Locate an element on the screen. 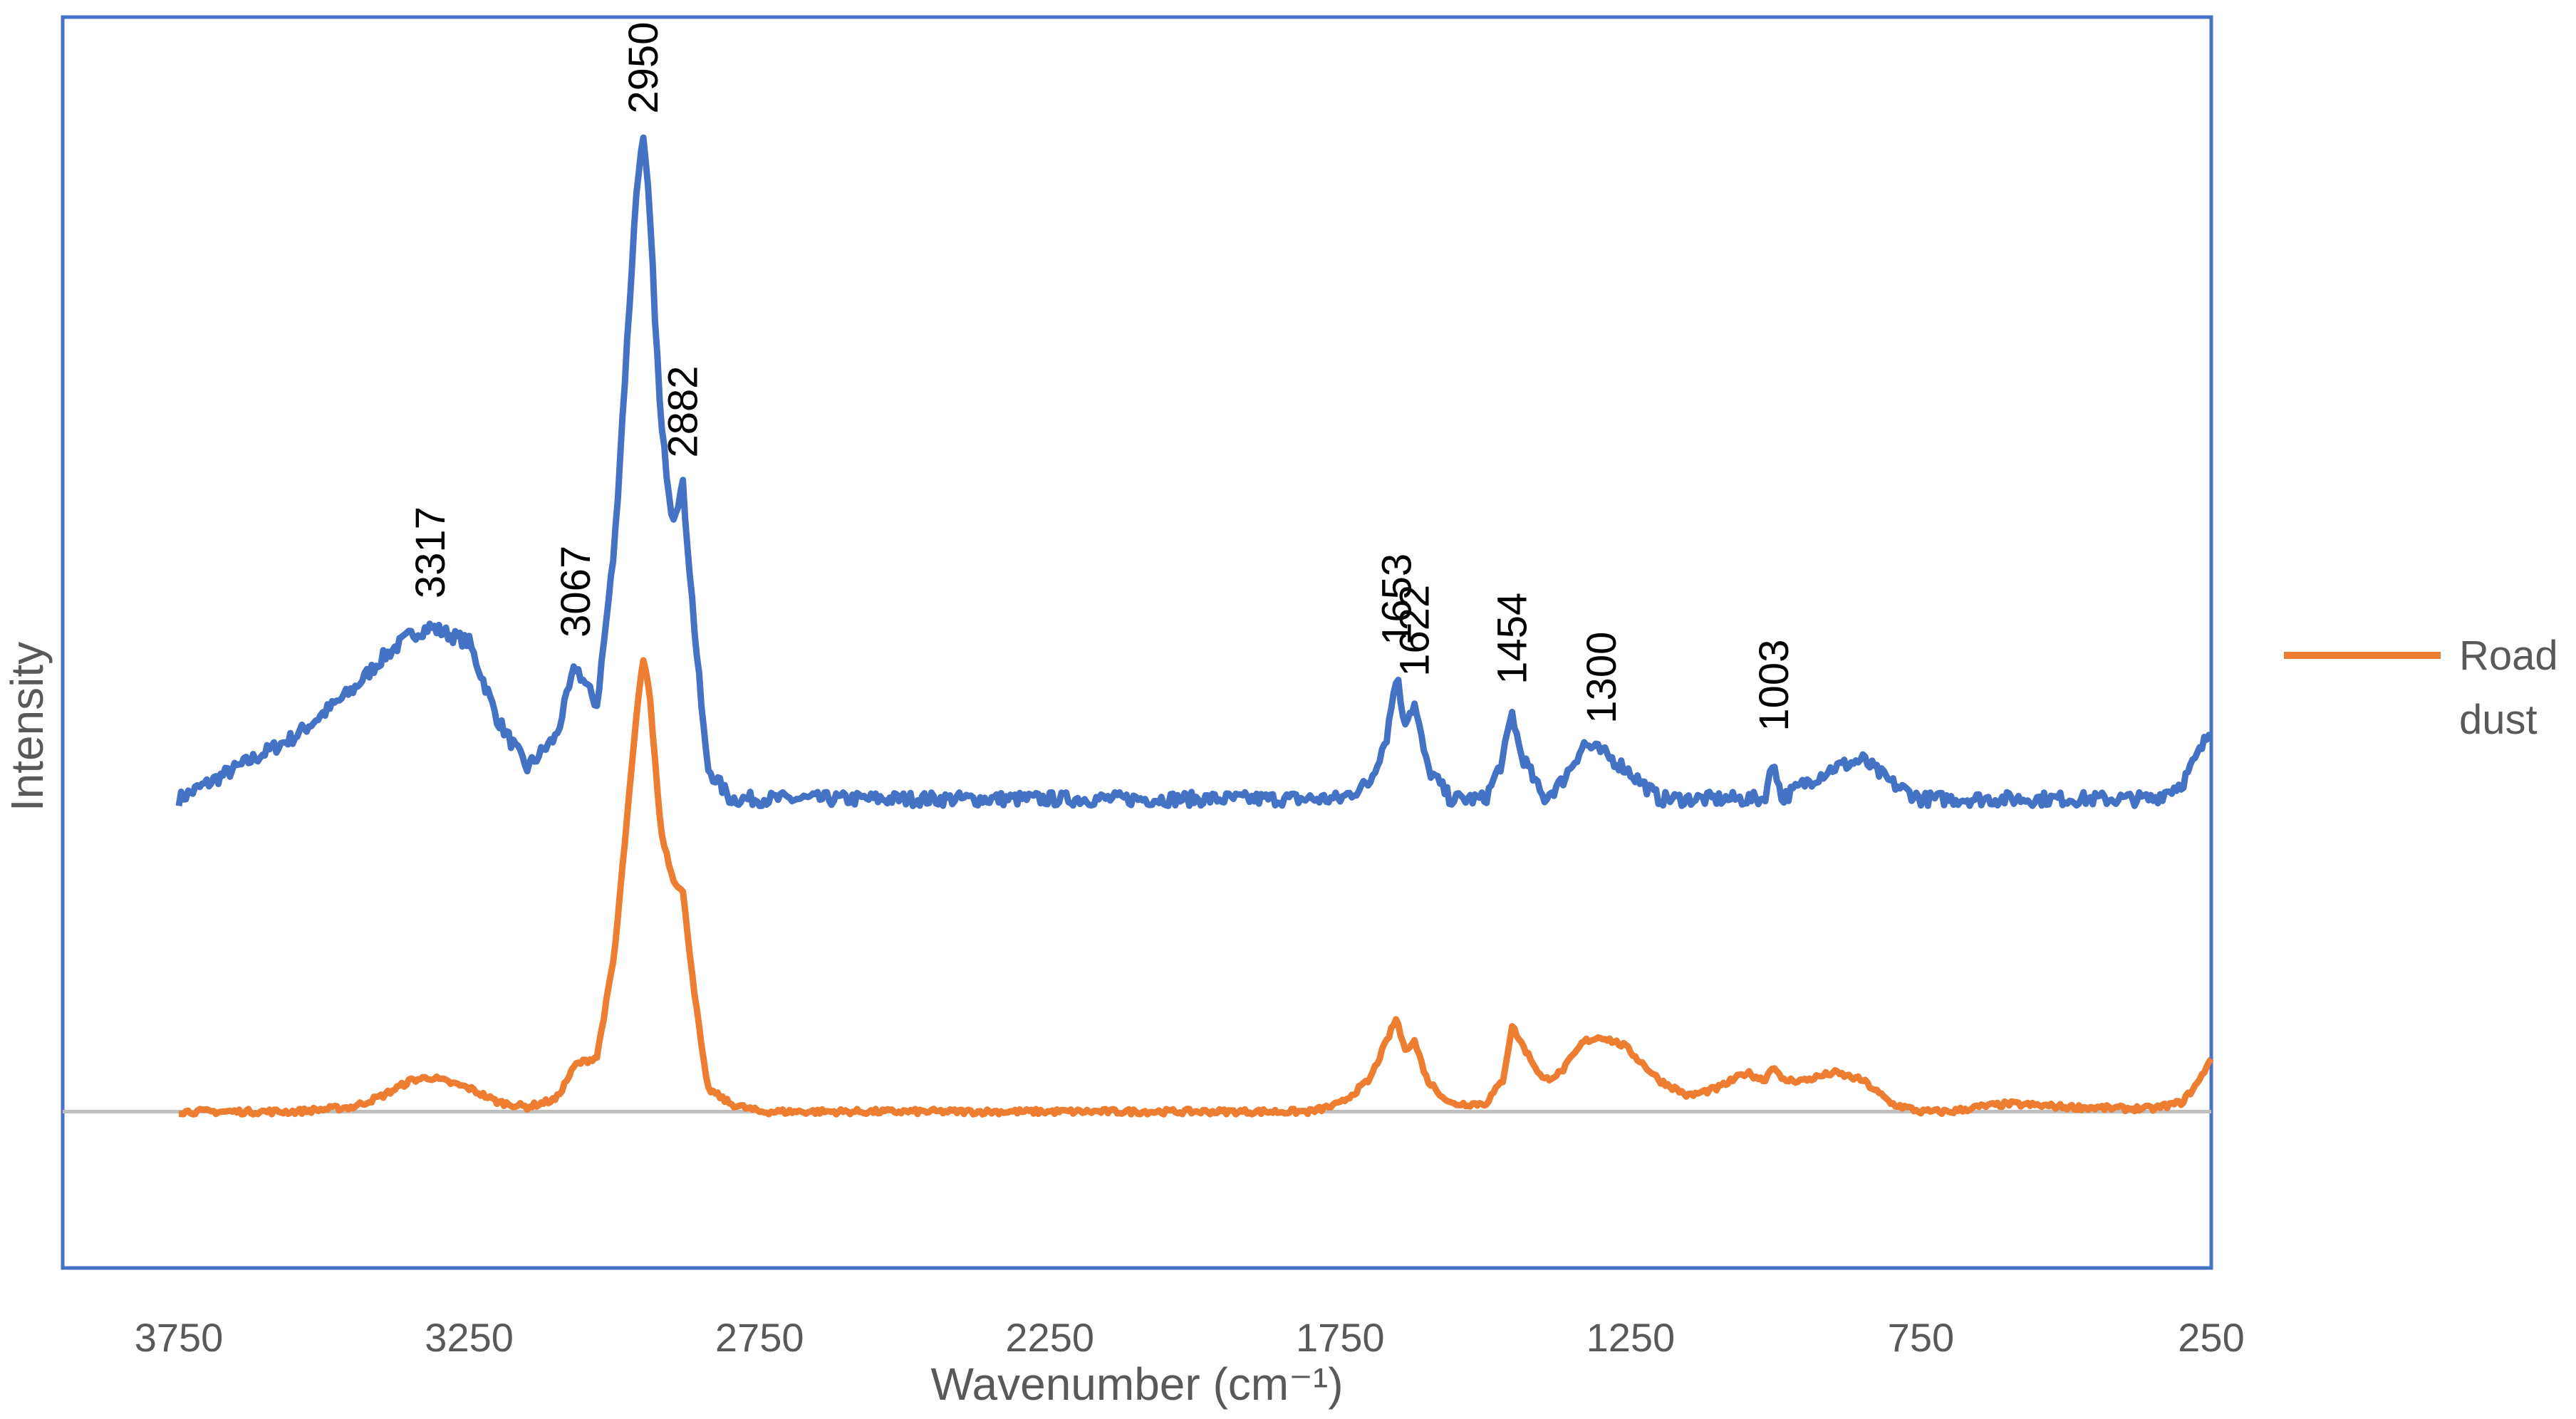 This screenshot has width=2576, height=1419. x-tick-label: 2250 is located at coordinates (1049, 1337).